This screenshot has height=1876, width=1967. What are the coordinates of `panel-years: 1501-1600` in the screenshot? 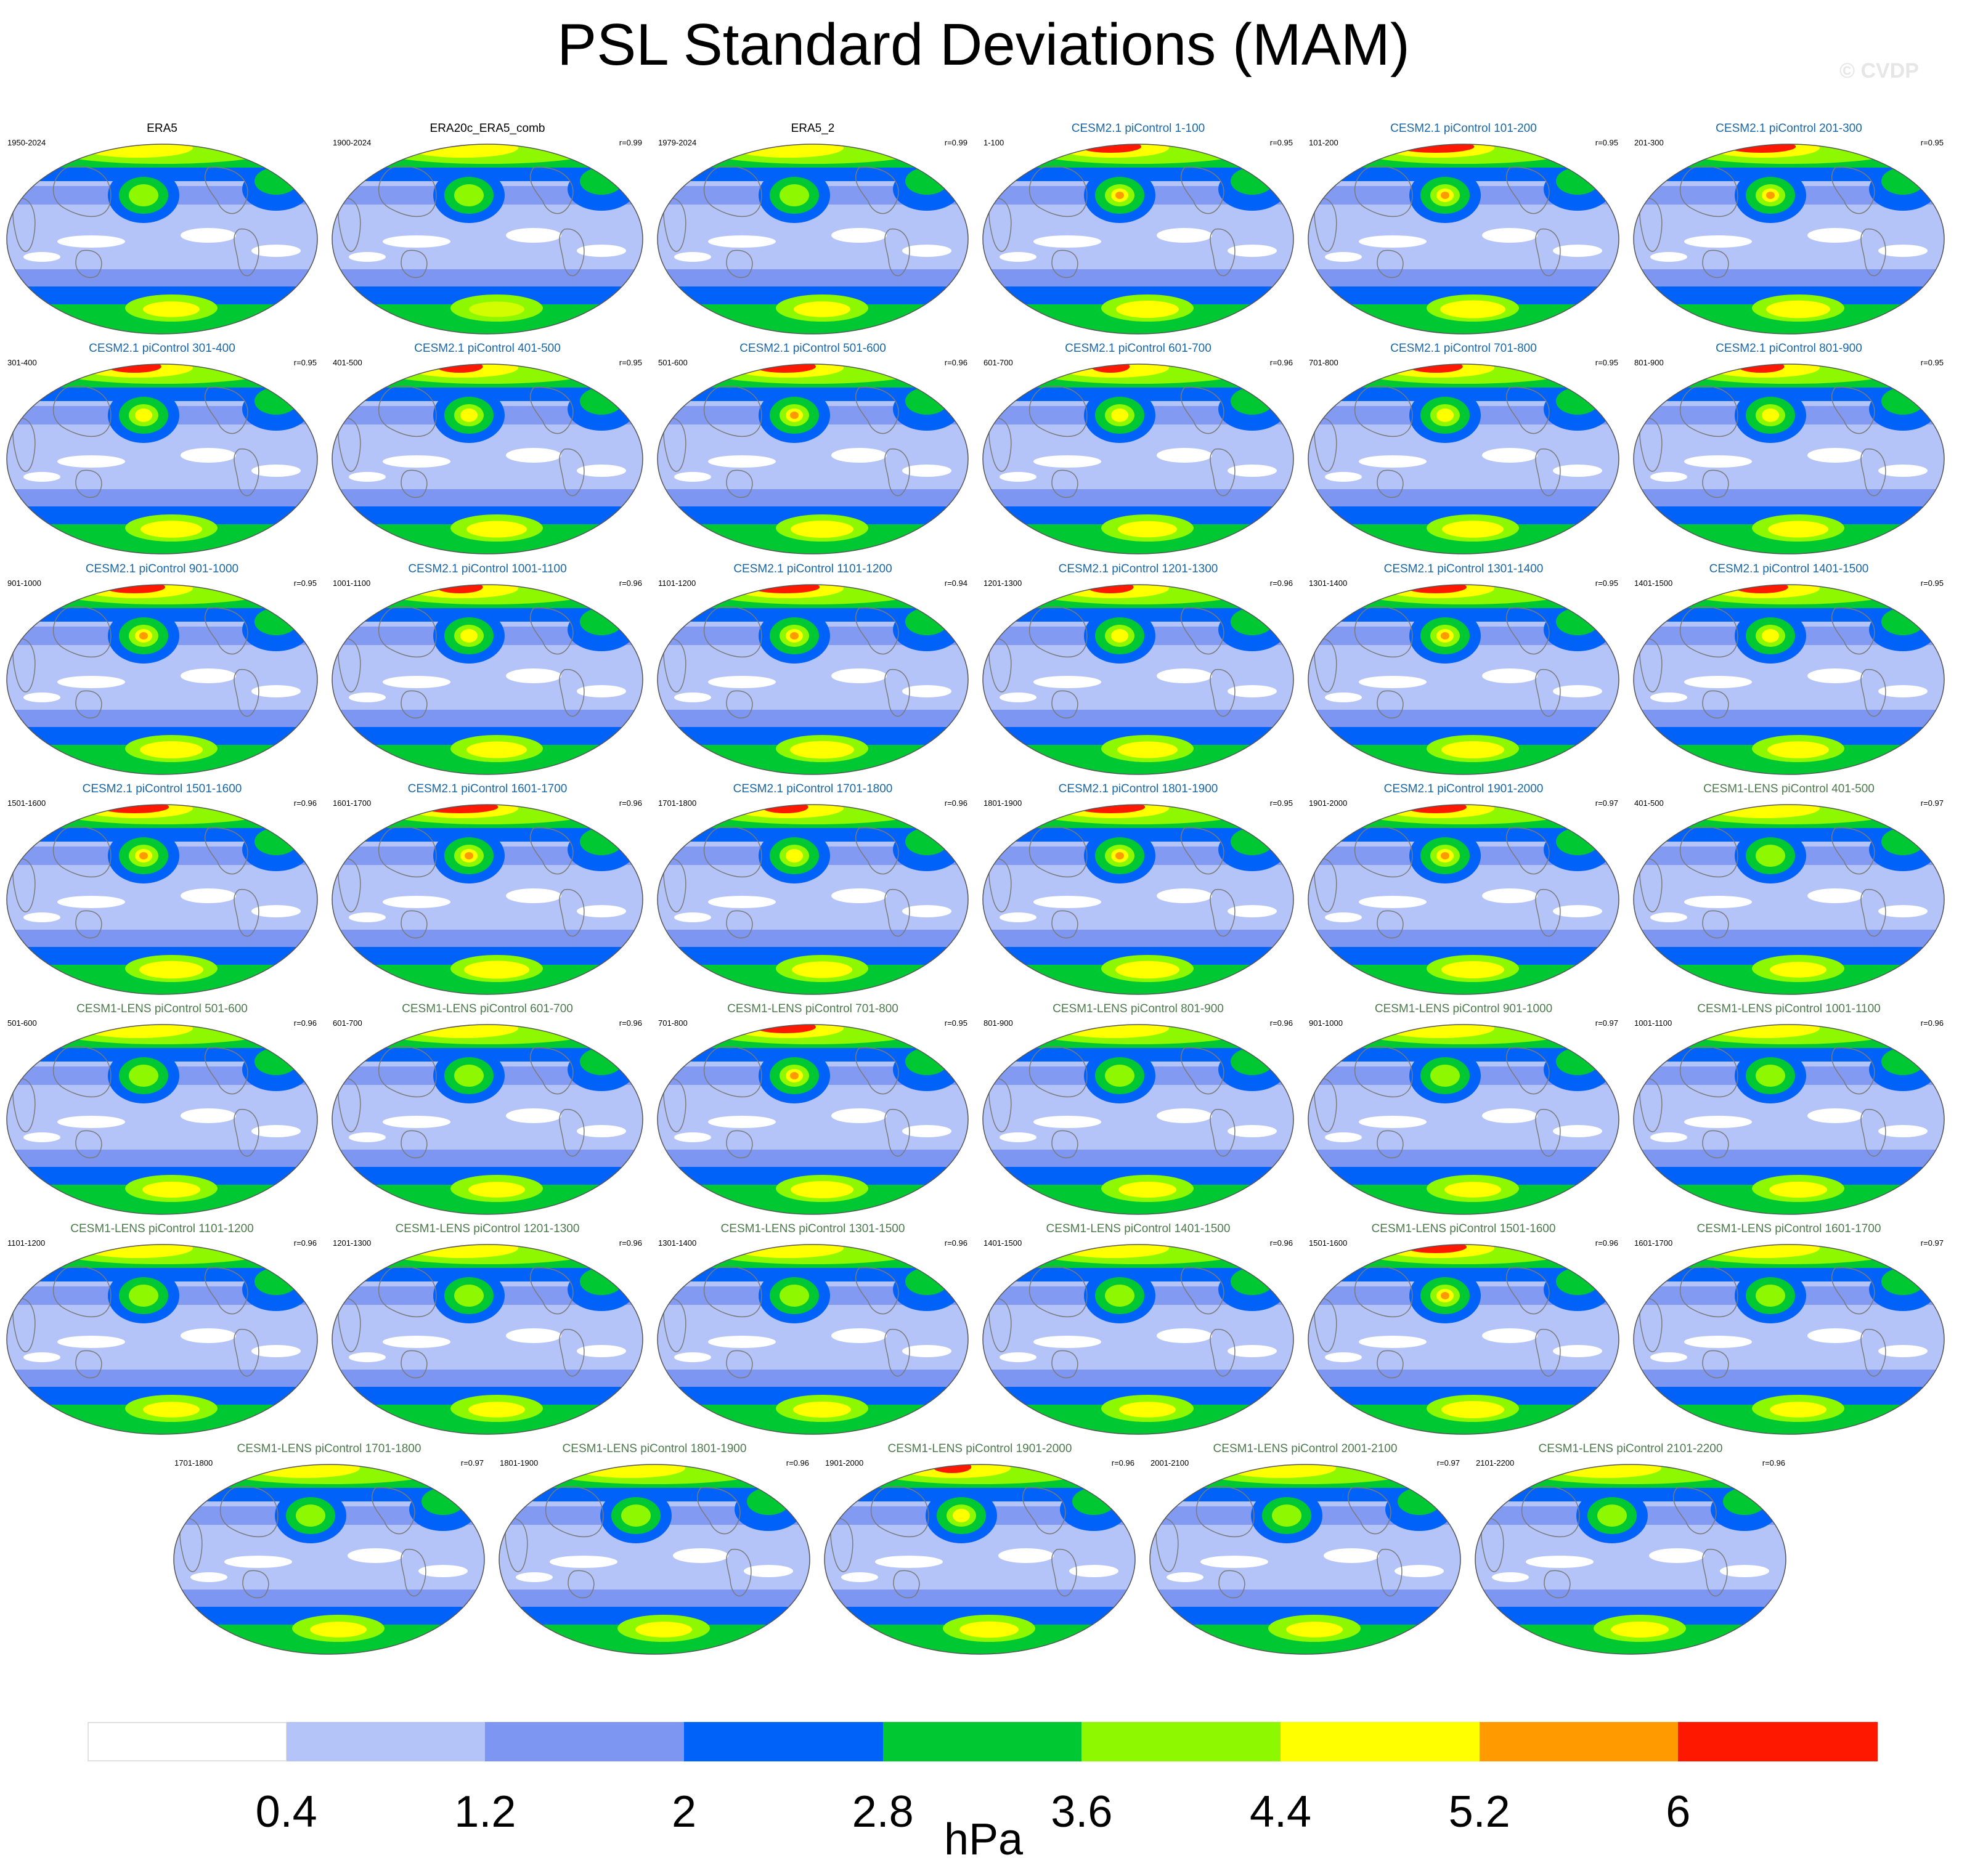 It's located at (26, 803).